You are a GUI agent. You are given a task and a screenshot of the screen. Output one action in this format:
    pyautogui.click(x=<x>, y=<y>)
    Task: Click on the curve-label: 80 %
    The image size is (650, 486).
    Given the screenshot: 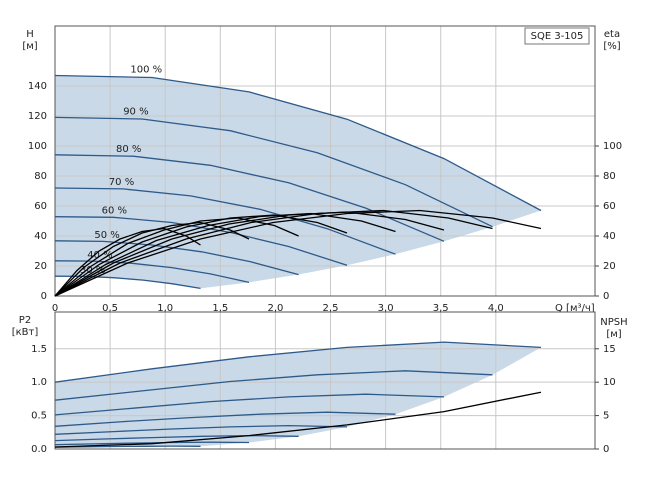 What is the action you would take?
    pyautogui.click(x=128, y=149)
    